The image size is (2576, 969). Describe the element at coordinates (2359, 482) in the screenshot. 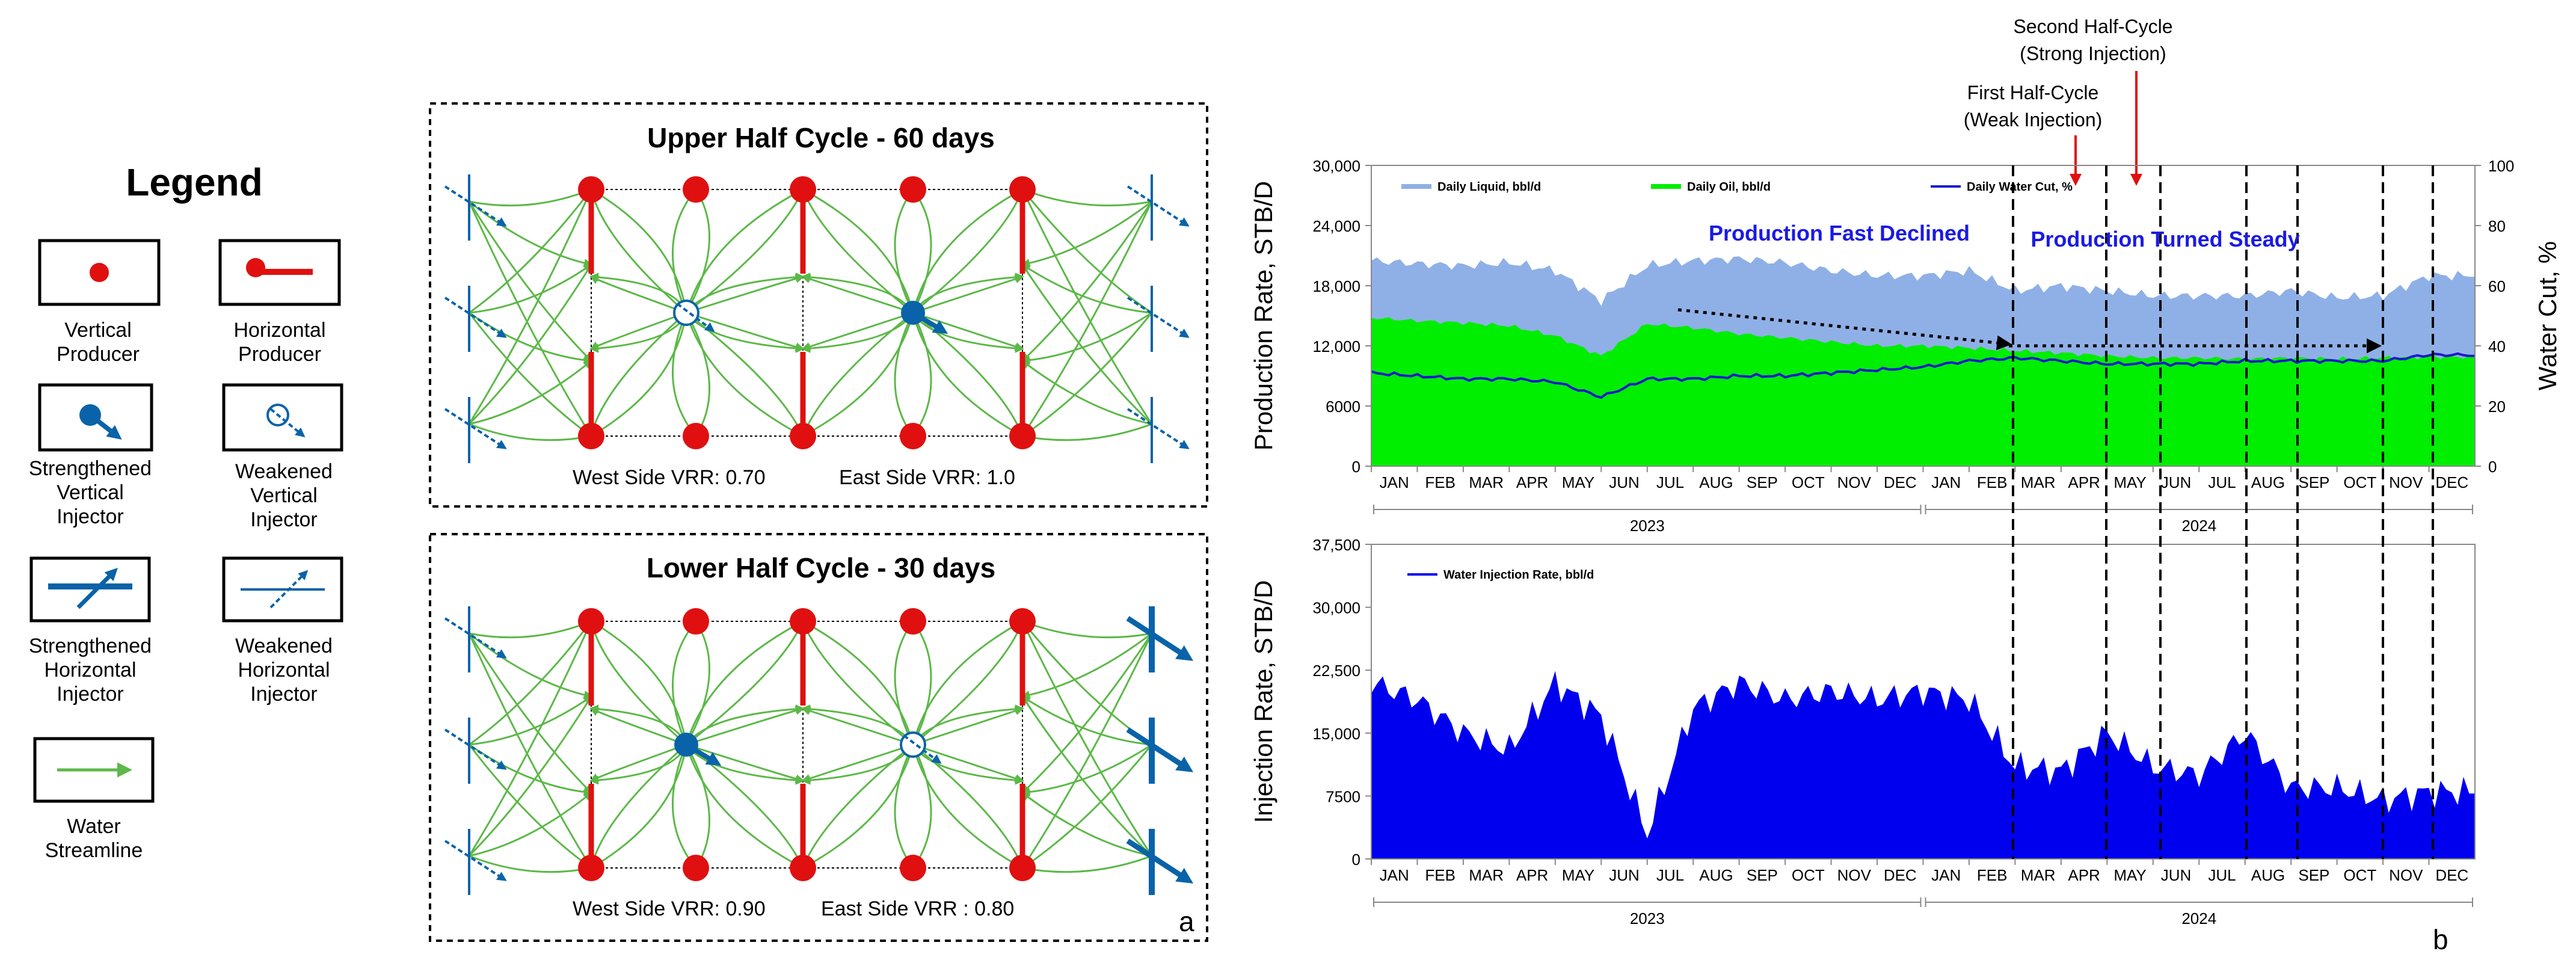

I see `x-tick-label: OCT` at that location.